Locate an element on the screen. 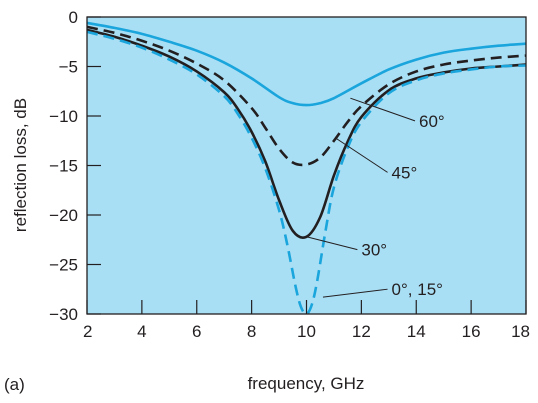  y-tick-label-30: −30 is located at coordinates (63, 314).